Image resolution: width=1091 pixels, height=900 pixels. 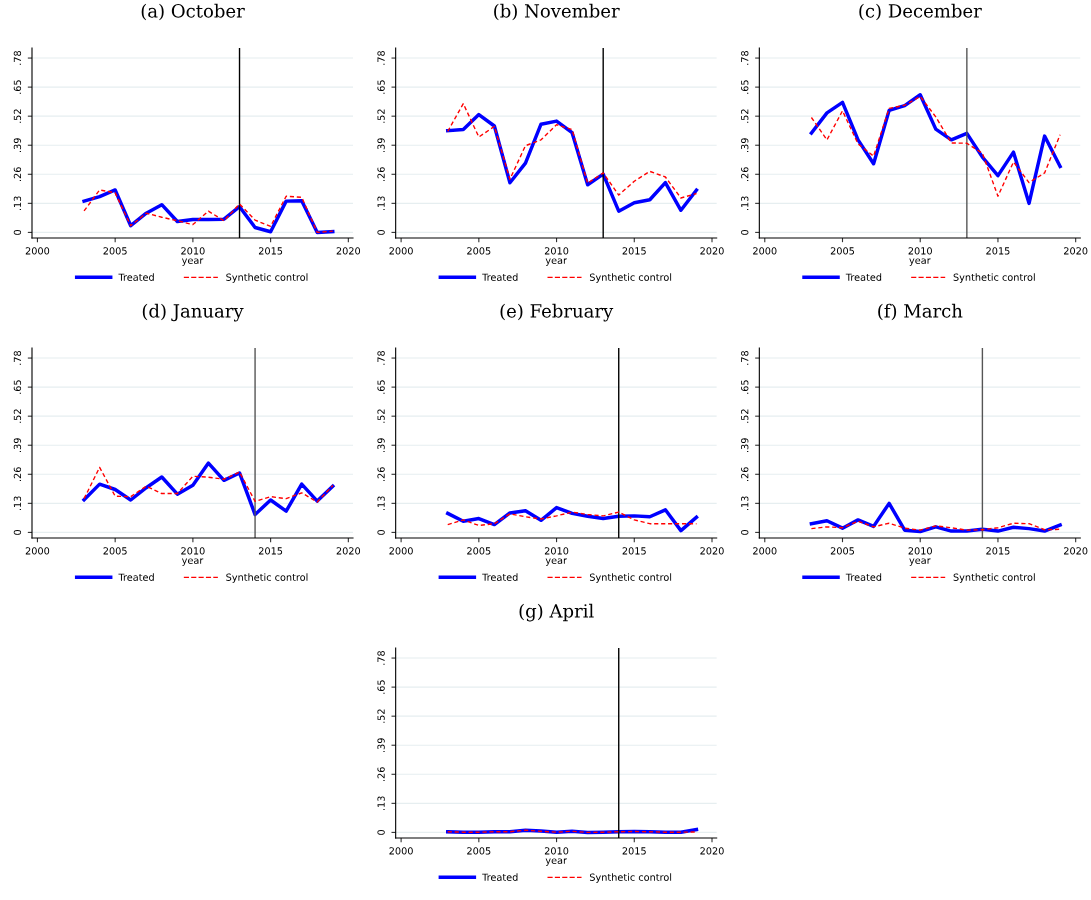 I want to click on chart-title: (e) February, so click(x=557, y=312).